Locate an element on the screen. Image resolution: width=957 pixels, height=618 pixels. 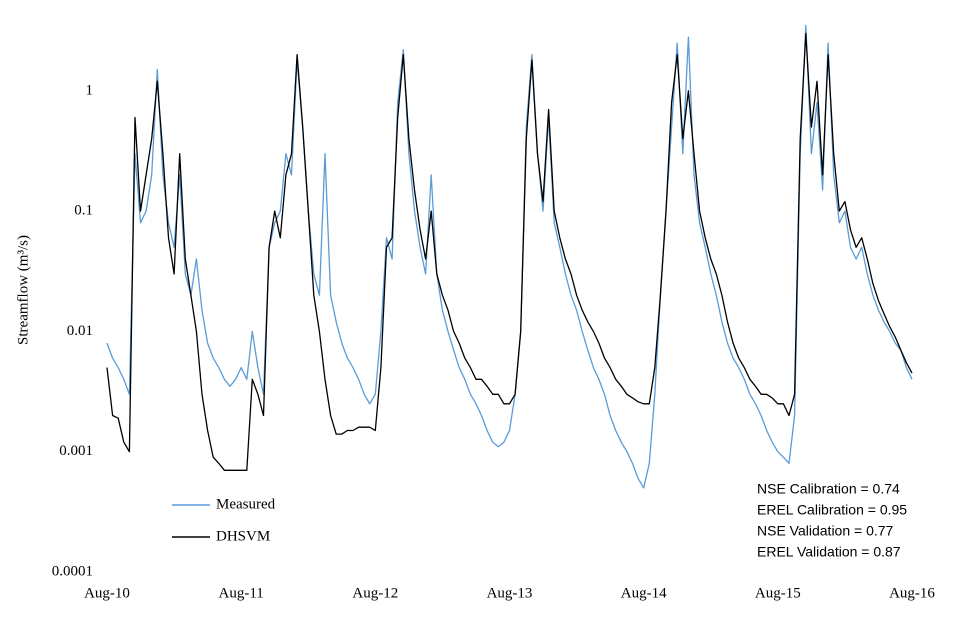
annotation: EREL Validation = 0.87 is located at coordinates (829, 552).